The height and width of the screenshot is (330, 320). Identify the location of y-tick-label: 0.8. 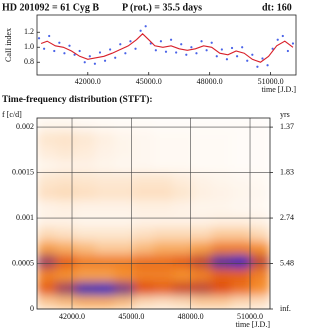
(29, 61).